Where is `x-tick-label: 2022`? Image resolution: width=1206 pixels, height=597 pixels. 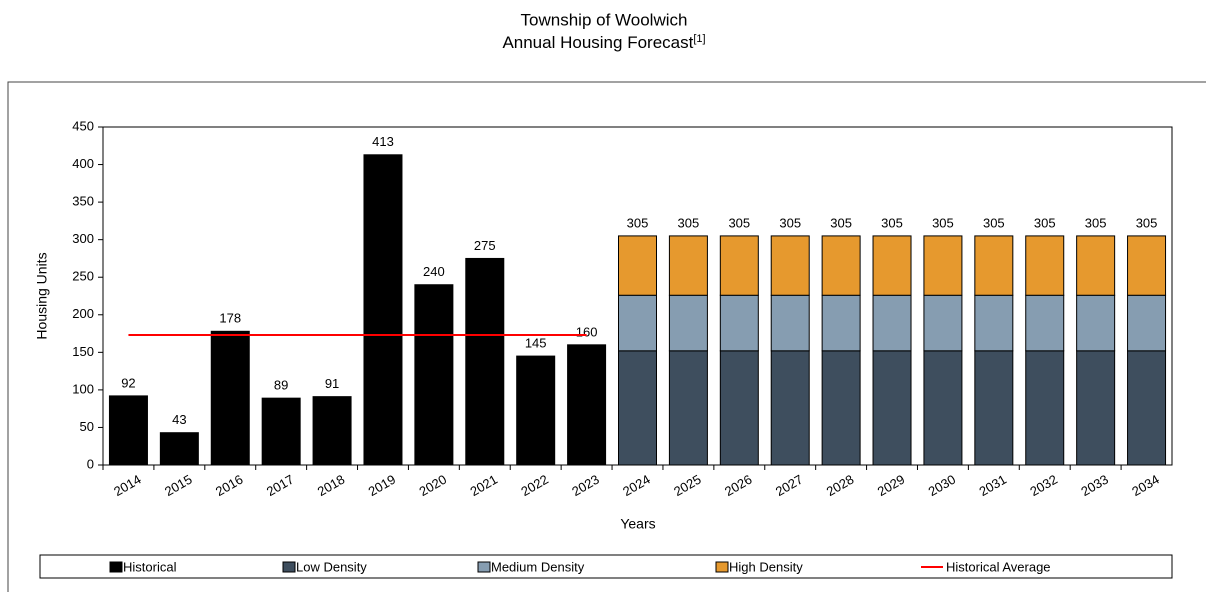
x-tick-label: 2022 is located at coordinates (534, 485).